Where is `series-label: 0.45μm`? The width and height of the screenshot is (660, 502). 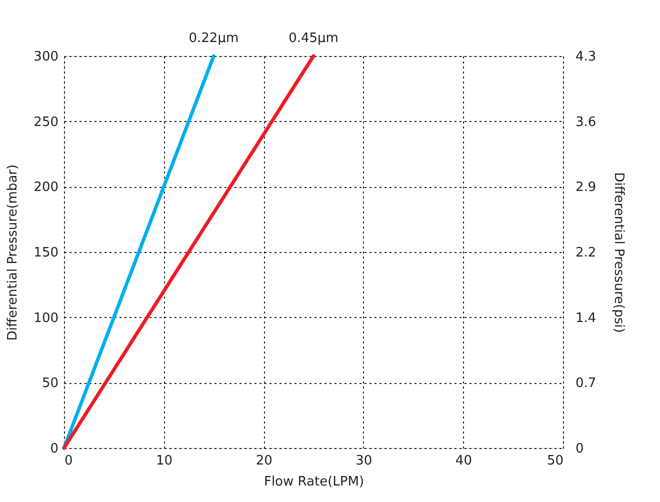
series-label: 0.45μm is located at coordinates (313, 38).